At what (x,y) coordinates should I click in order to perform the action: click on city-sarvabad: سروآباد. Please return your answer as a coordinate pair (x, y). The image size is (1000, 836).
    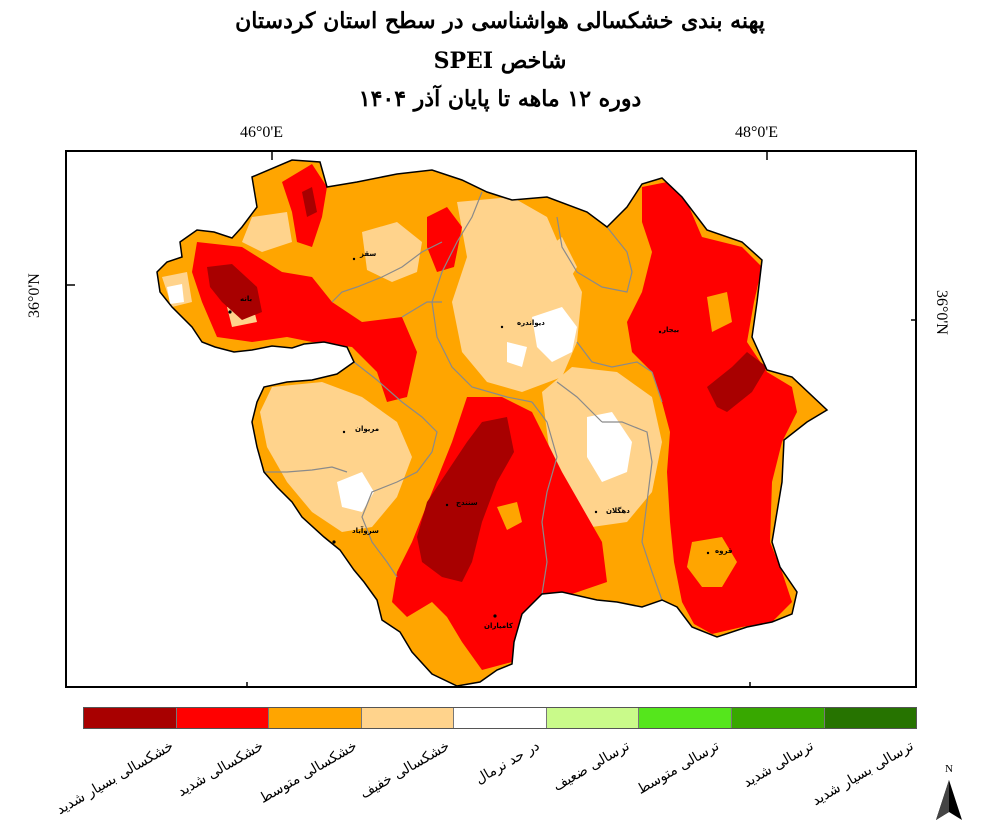
    Looking at the image, I should click on (355, 535).